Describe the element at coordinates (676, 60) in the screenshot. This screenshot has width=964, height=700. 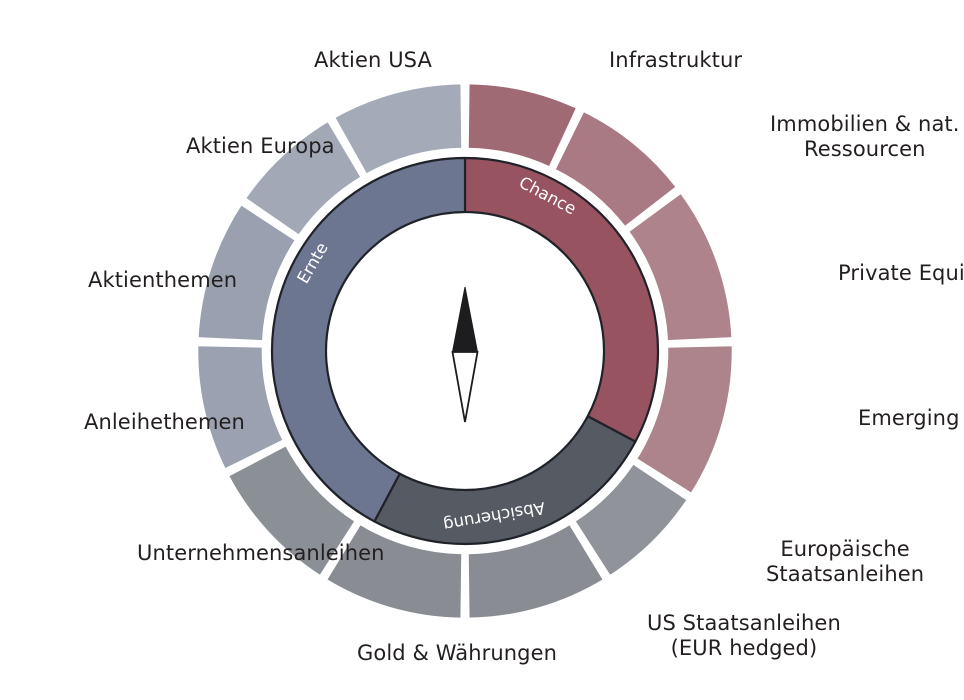
I see `outer-label-infrastruktur: Infrastruktur` at that location.